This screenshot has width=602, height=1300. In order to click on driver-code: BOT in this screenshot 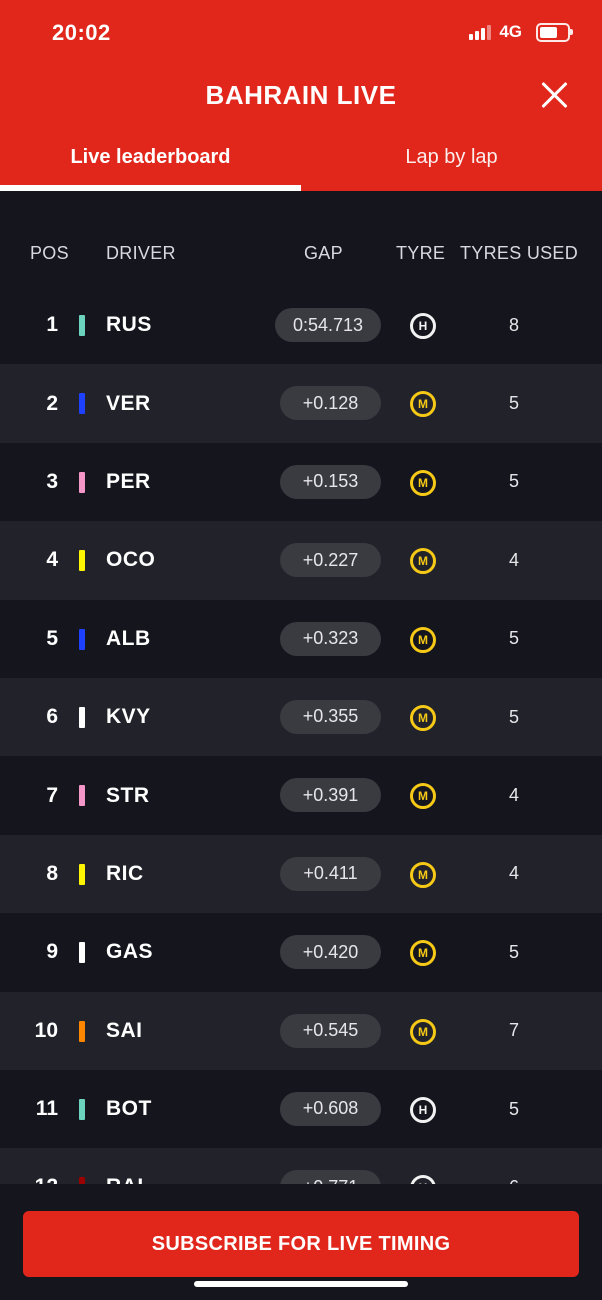, I will do `click(129, 1109)`.